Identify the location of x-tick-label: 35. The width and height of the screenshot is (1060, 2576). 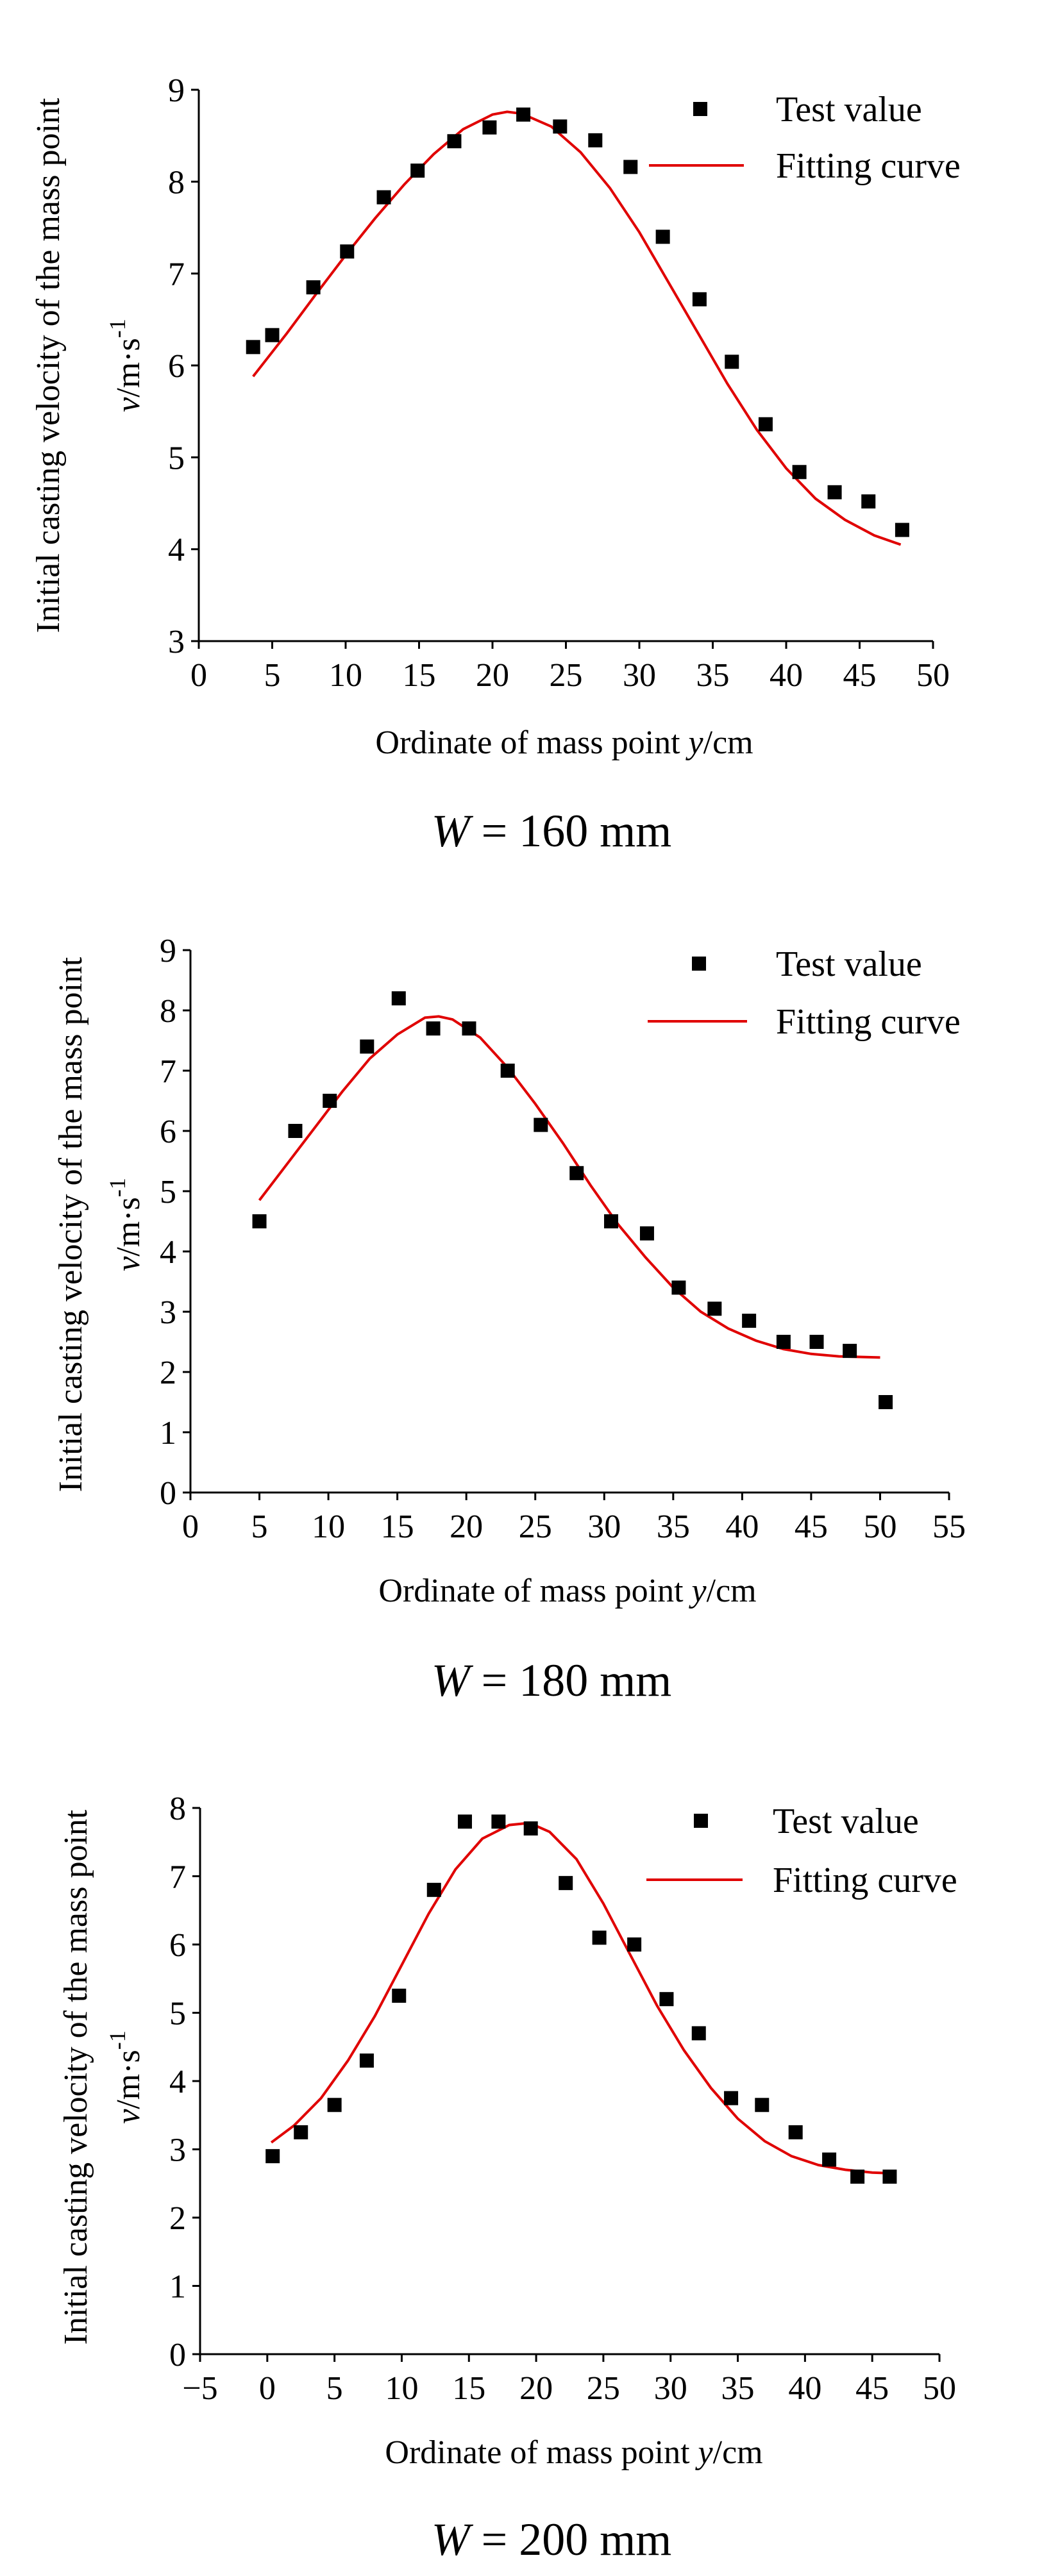
(713, 675).